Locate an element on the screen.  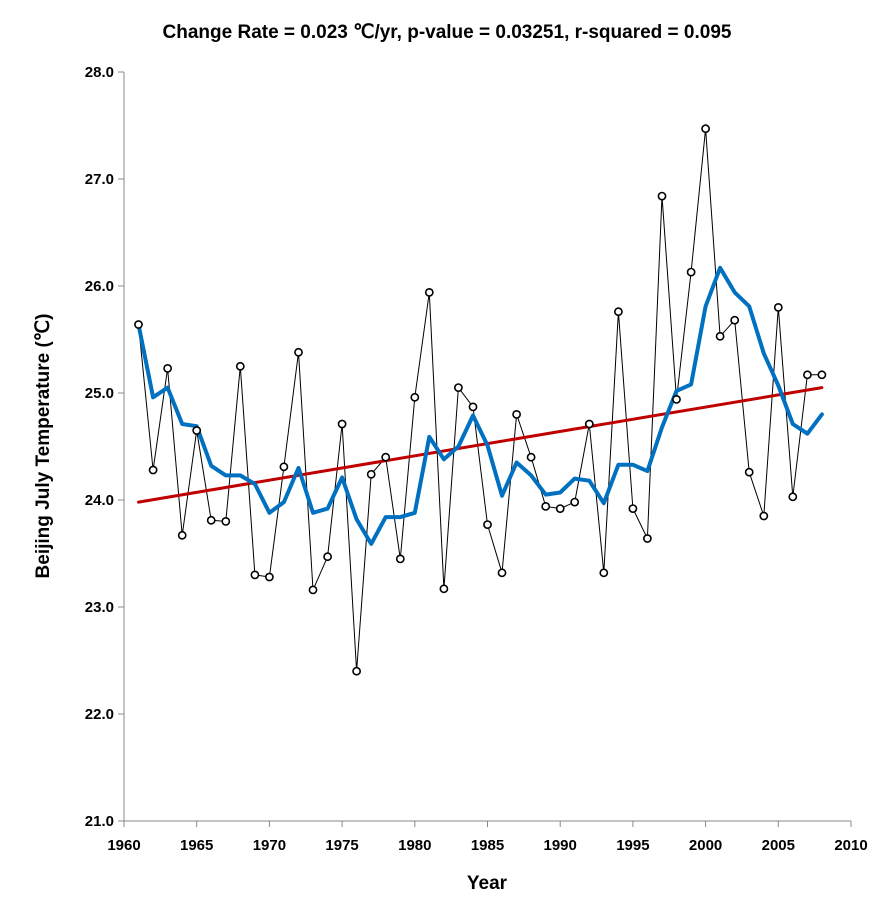
x-tick-label: 1975 is located at coordinates (341, 845).